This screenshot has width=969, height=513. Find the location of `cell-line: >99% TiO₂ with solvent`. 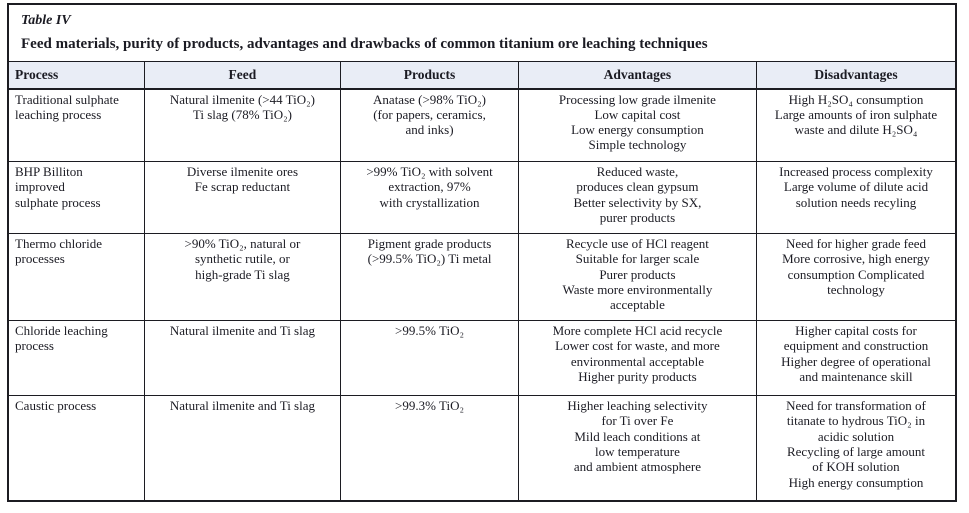

cell-line: >99% TiO₂ with solvent is located at coordinates (429, 171).